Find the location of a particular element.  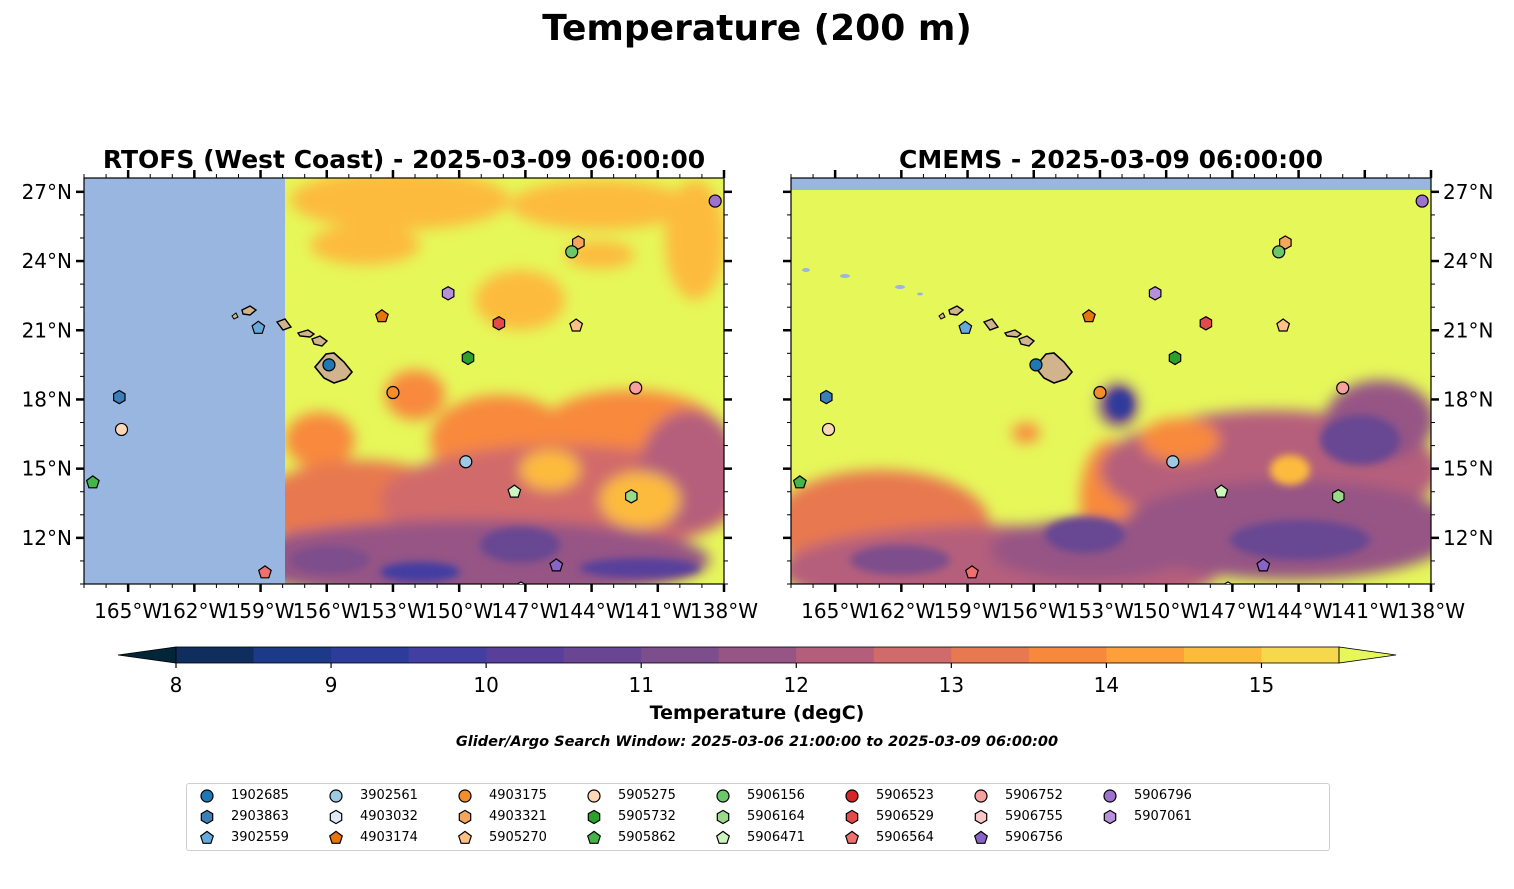

legend-label: 5905270 is located at coordinates (518, 837).